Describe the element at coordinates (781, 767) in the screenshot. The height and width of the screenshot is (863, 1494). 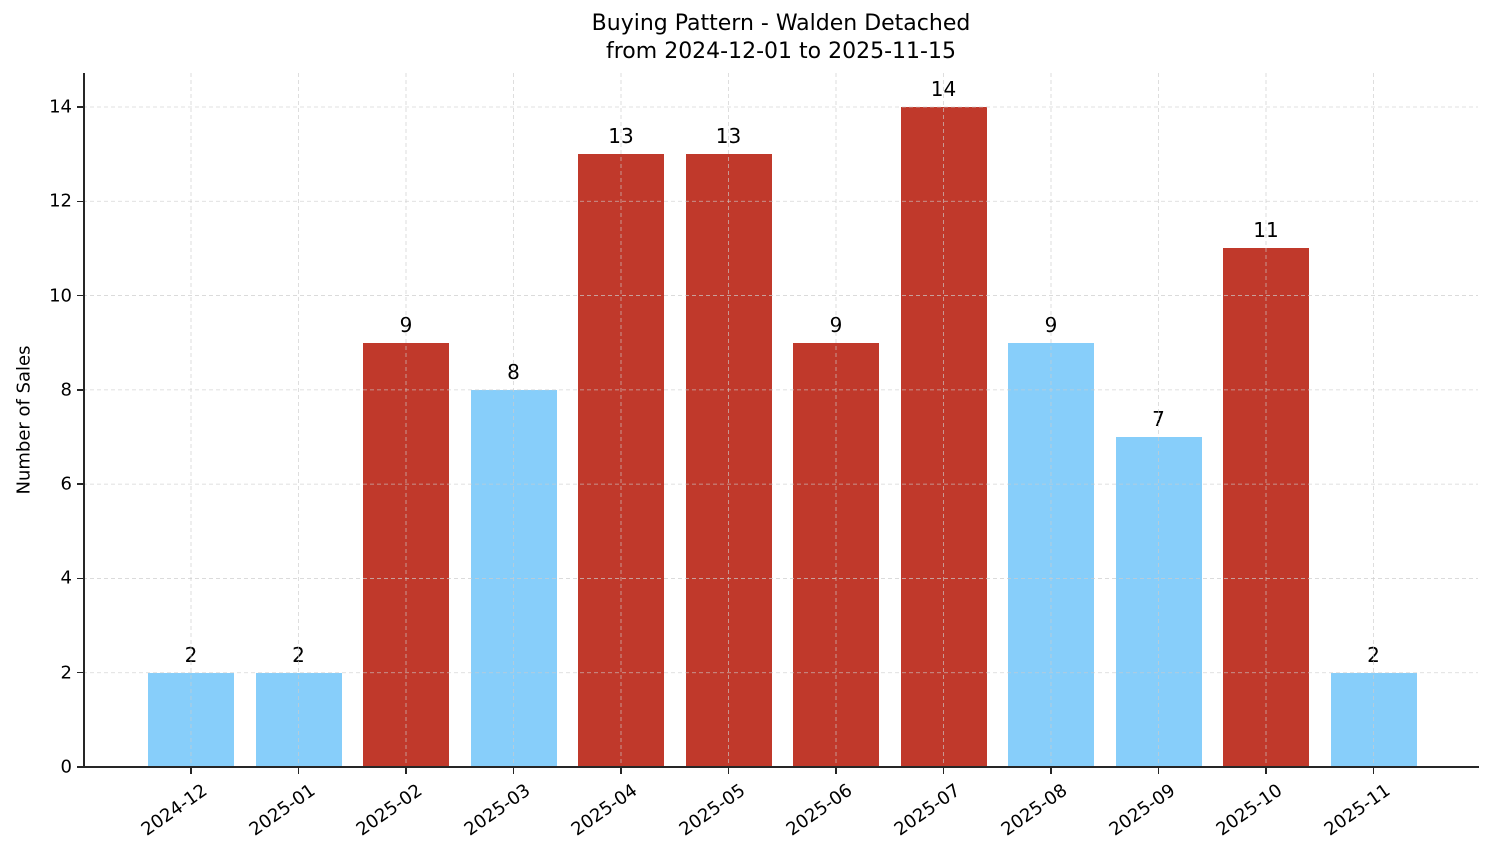
I see `x-axis-line` at that location.